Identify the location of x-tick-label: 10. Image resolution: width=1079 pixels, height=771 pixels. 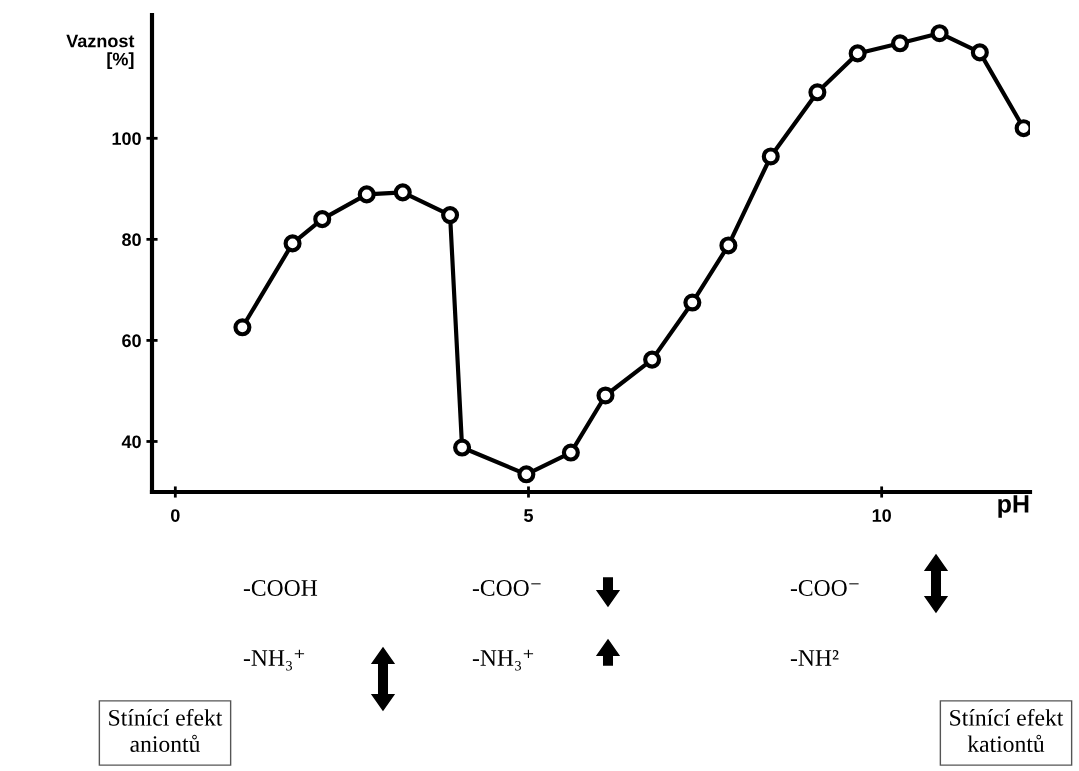
(881, 515).